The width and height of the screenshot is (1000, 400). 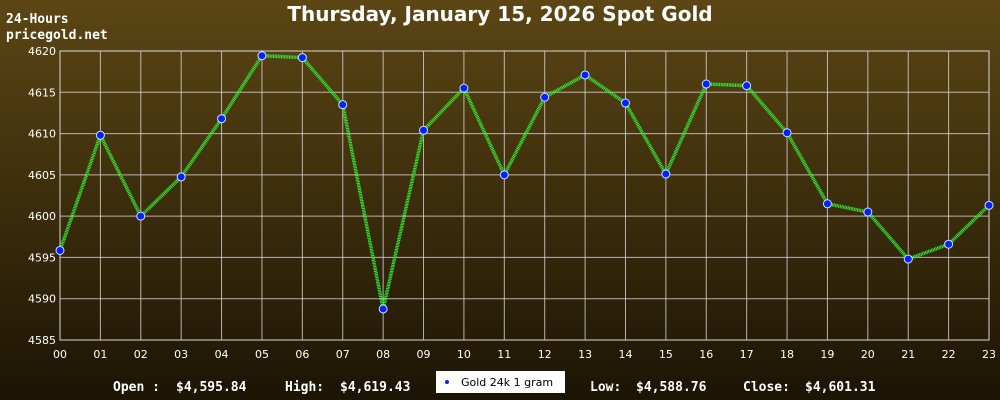 What do you see at coordinates (499, 14) in the screenshot?
I see `chart-title: Thursday, January 15, 2026 Spot Gold` at bounding box center [499, 14].